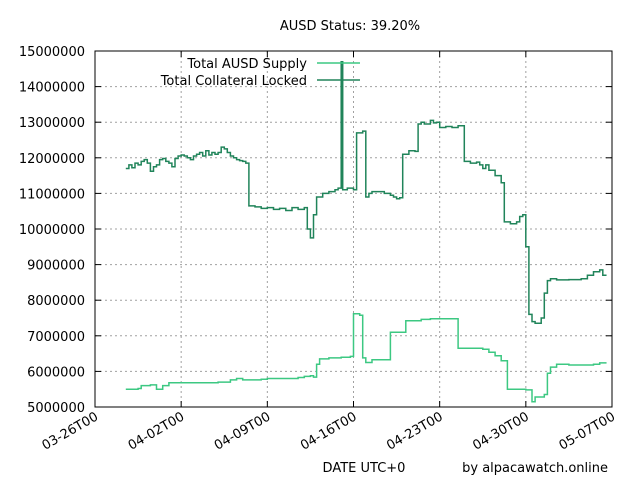 This screenshot has width=640, height=480. Describe the element at coordinates (56, 266) in the screenshot. I see `y-tick-label: 9000000` at that location.